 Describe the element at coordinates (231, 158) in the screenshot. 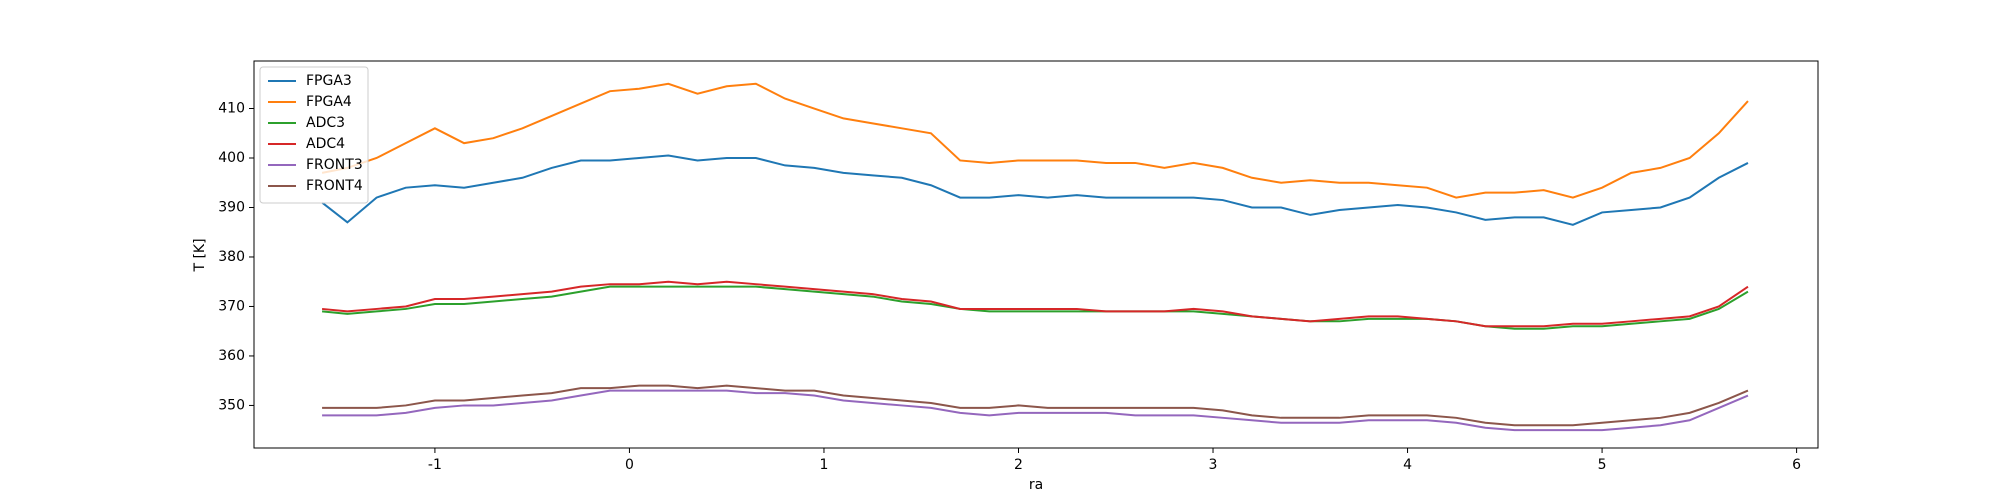

I see `y-tick-label: 400` at that location.